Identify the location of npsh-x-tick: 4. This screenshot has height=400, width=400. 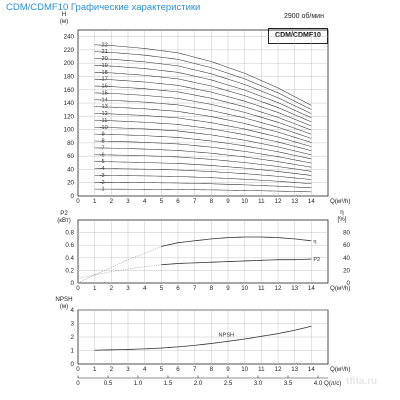
(145, 369).